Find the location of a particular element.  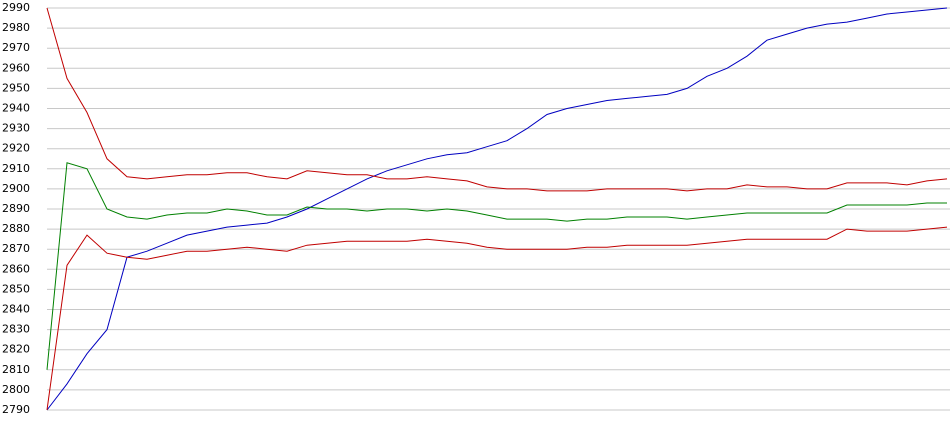

y-tick-label: 2970 is located at coordinates (16, 47).